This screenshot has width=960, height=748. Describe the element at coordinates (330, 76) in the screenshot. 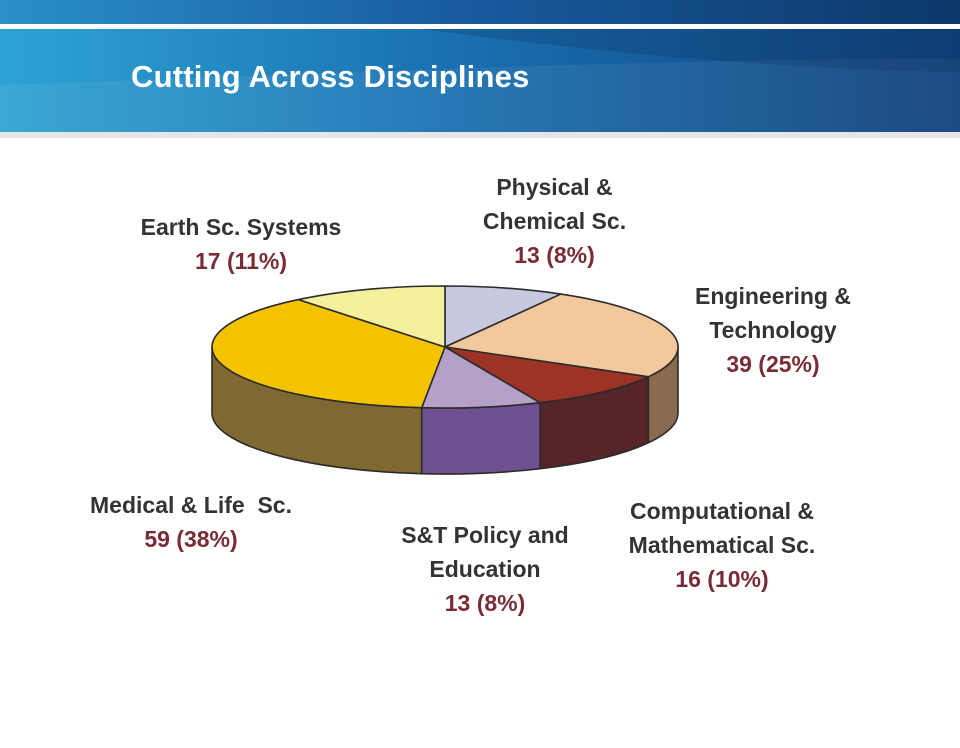

I see `slide-title: Cutting Across Disciplines` at that location.